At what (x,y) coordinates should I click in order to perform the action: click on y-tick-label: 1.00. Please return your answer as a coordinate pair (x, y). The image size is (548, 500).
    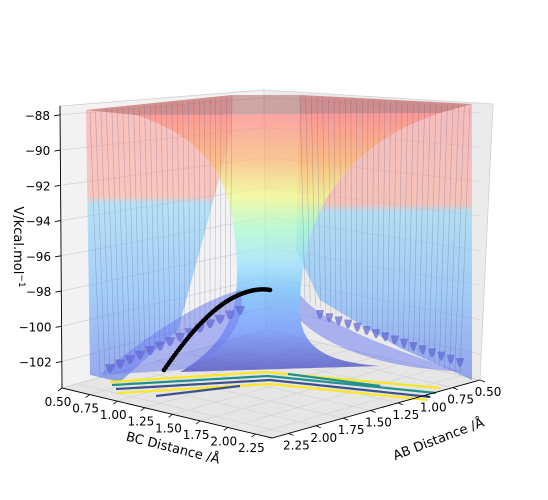
    Looking at the image, I should click on (433, 407).